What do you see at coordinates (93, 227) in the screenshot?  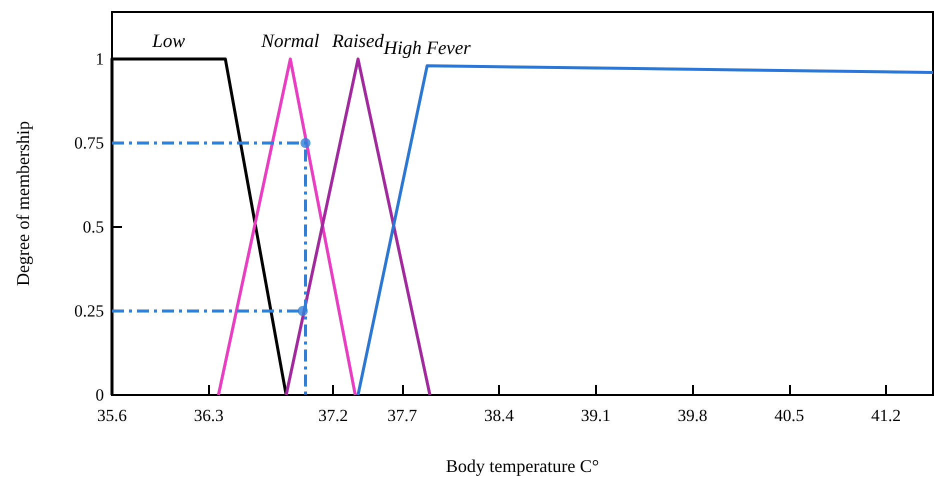 I see `y-tick-label: 0.5` at bounding box center [93, 227].